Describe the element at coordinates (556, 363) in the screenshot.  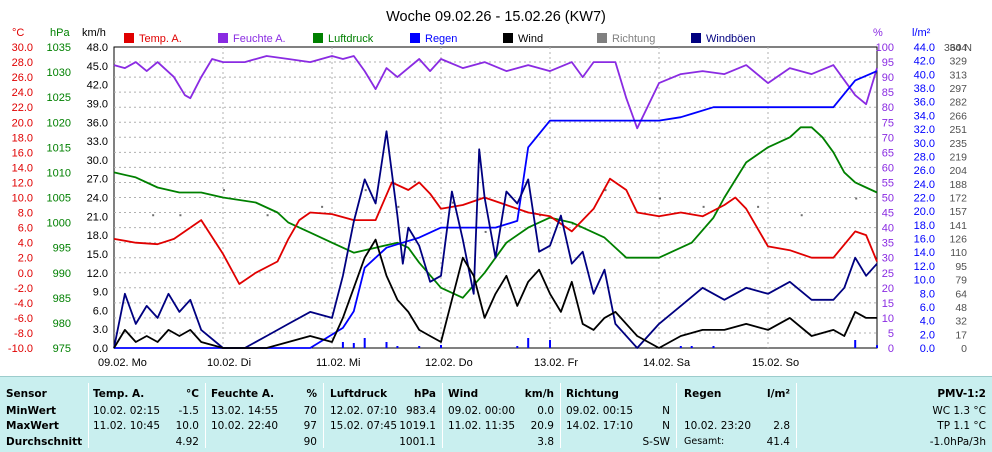
I see `x-tick-label: 13.02. Fr` at that location.